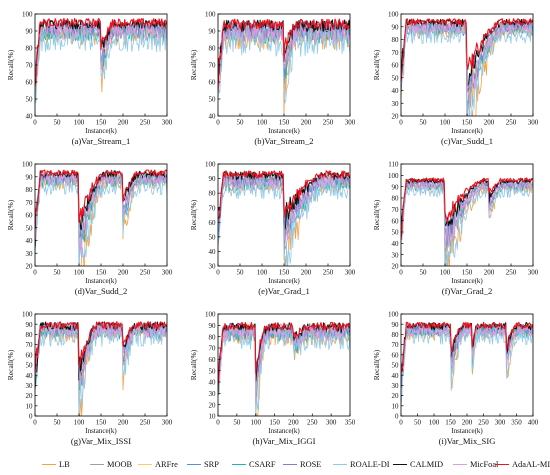  I want to click on y-tick-label: 10, so click(213, 417).